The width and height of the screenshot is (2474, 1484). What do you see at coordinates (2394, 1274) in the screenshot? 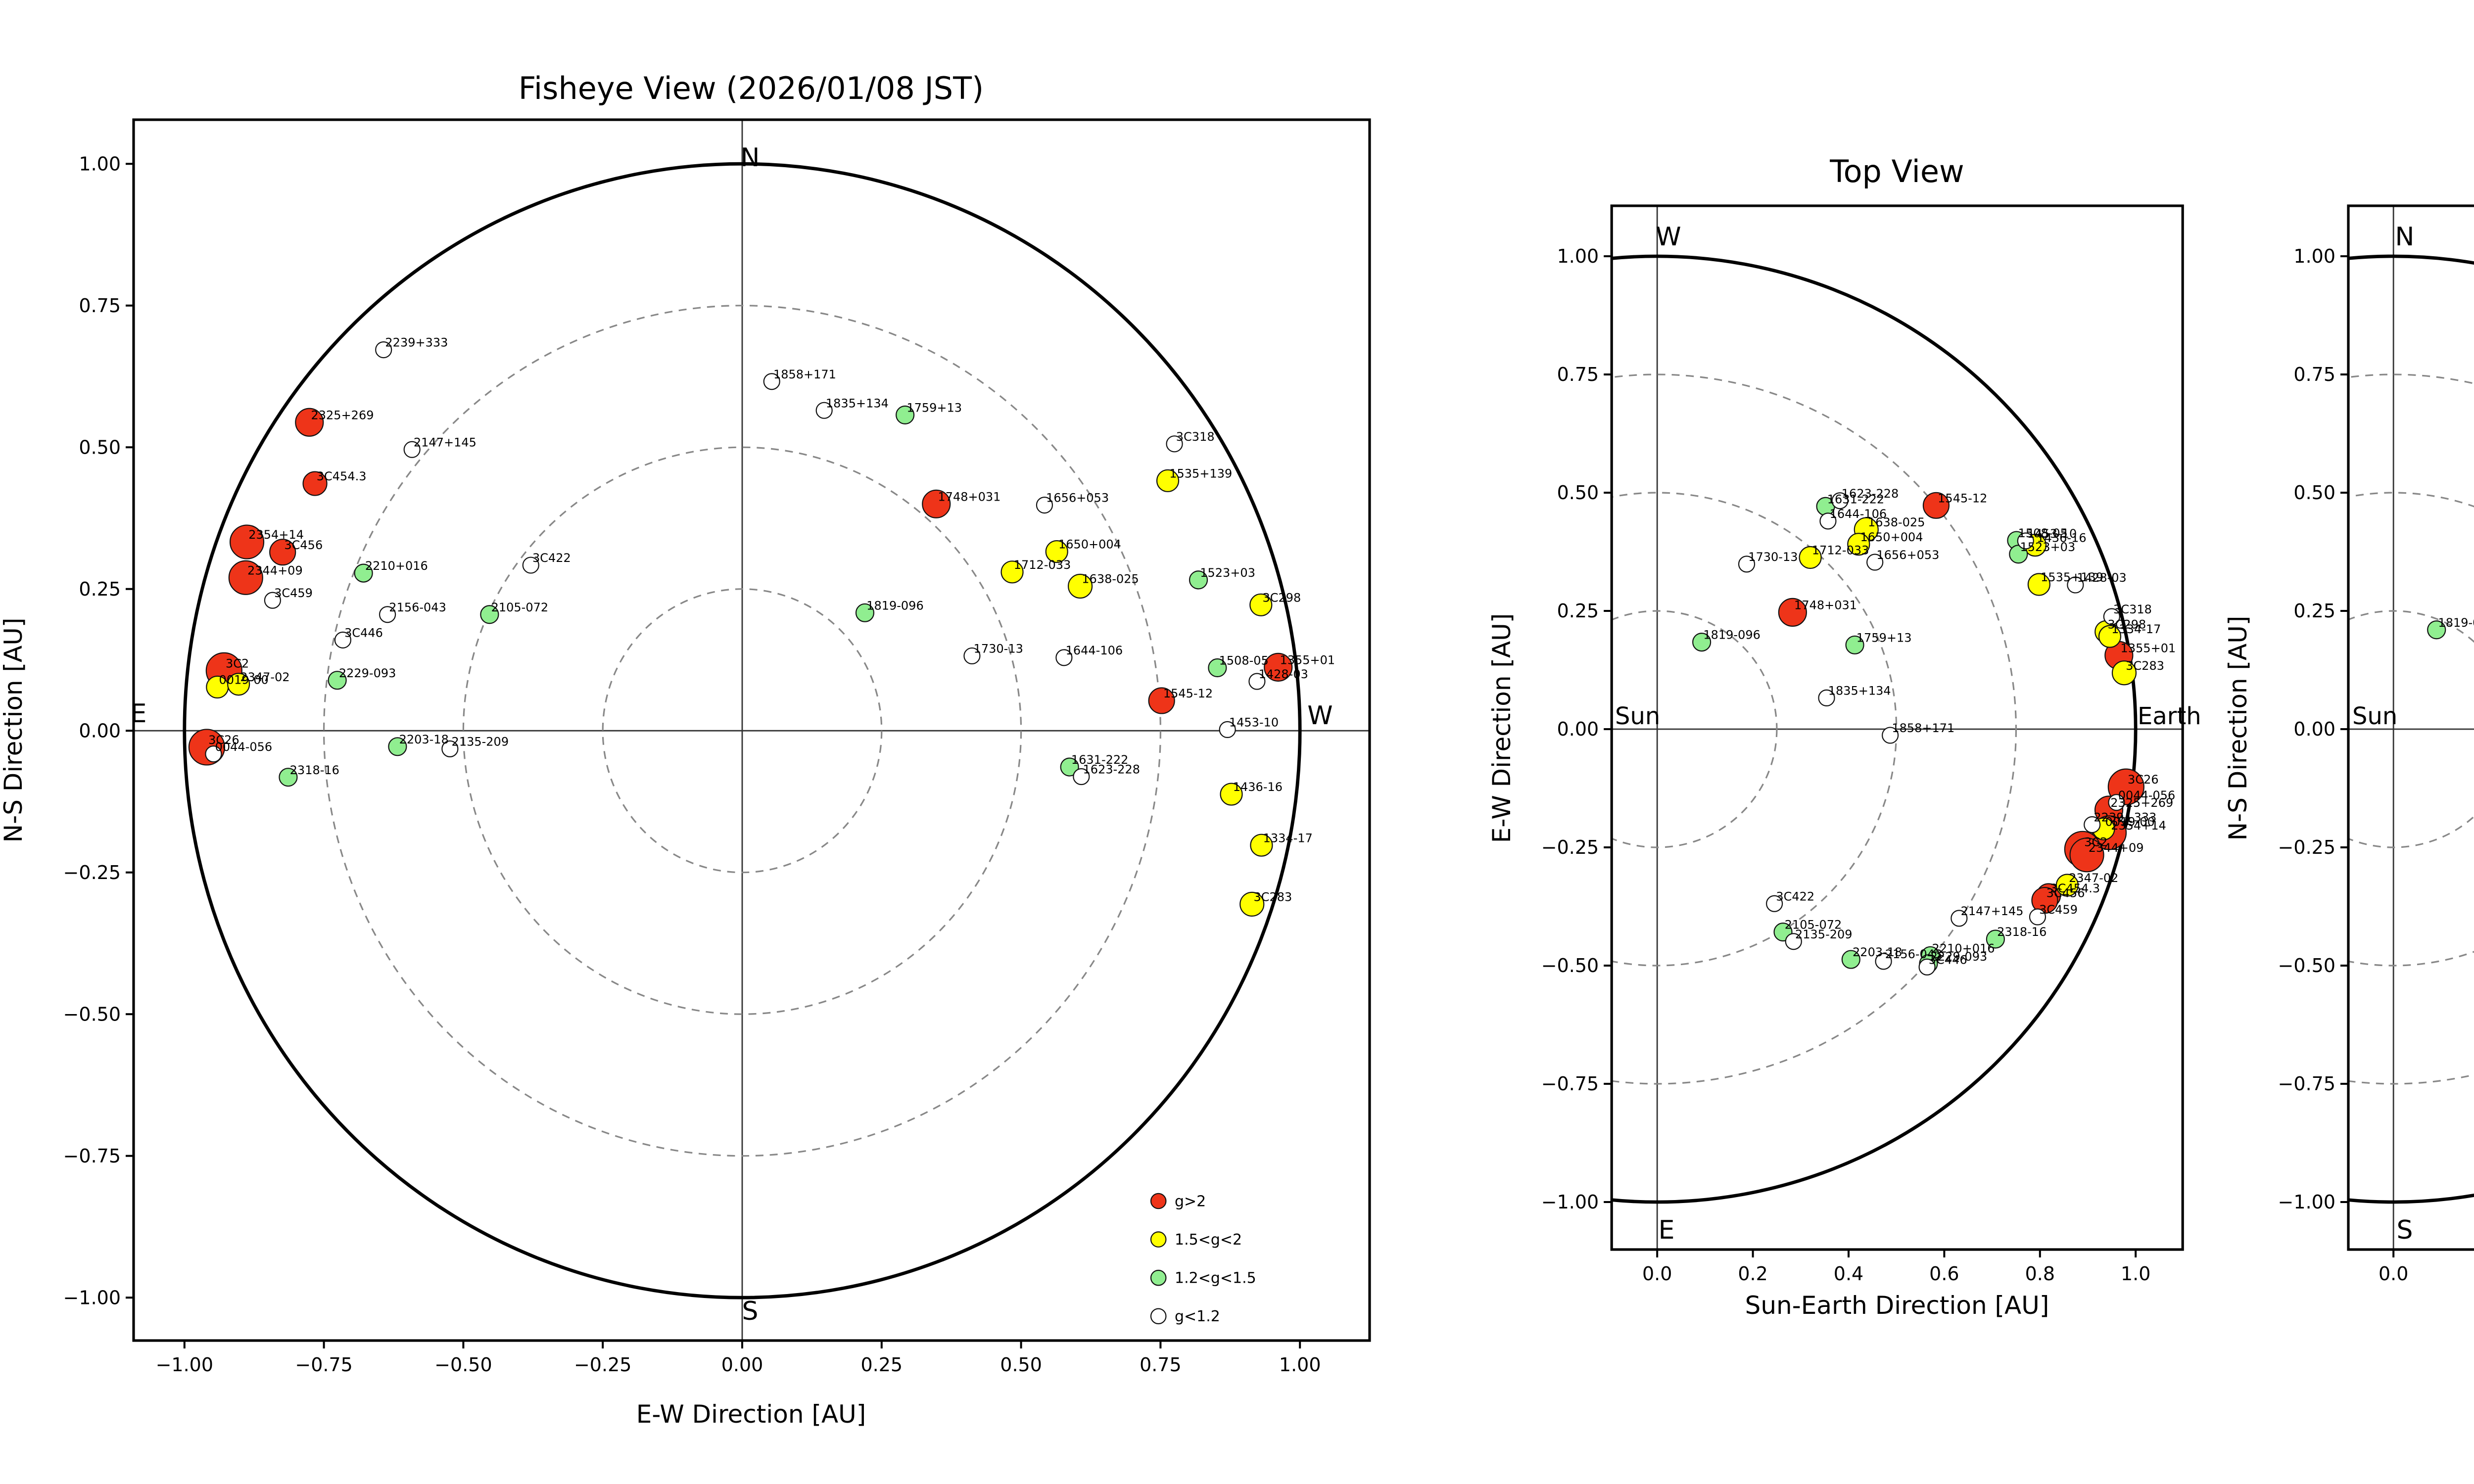
I see `x-tick-label: 0.0` at bounding box center [2394, 1274].